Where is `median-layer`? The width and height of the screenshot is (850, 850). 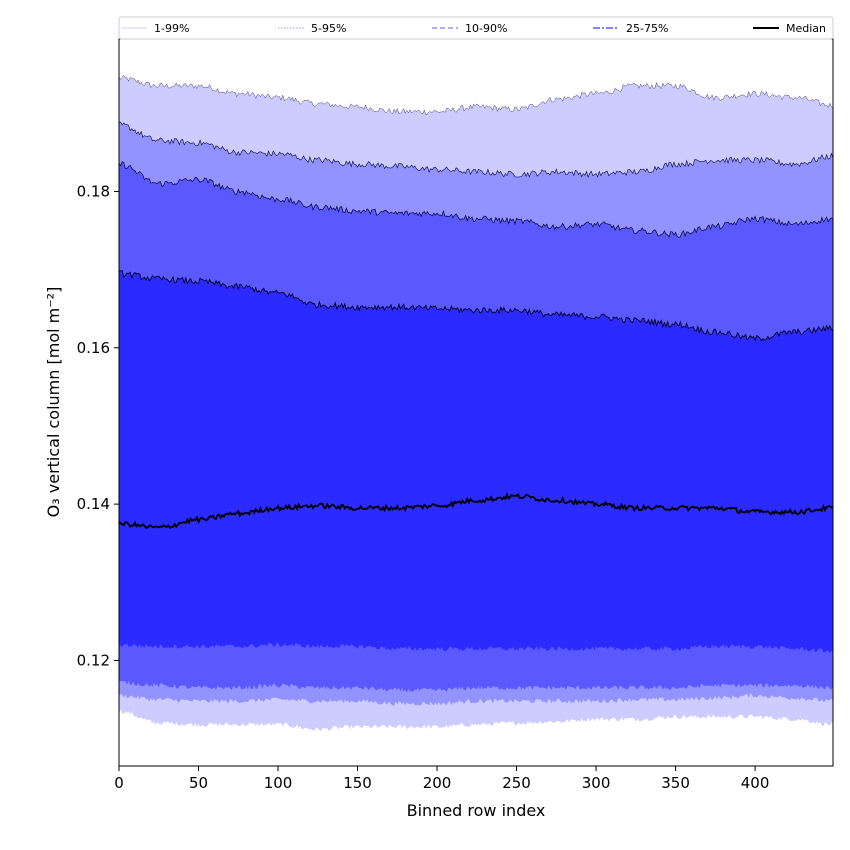
median-layer is located at coordinates (476, 510).